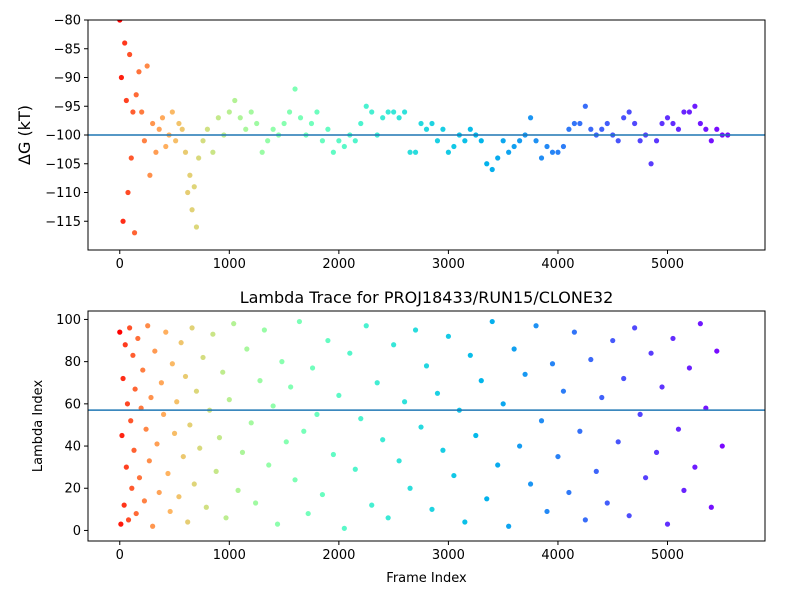 The width and height of the screenshot is (800, 600). Describe the element at coordinates (77, 531) in the screenshot. I see `y-tick-label: 0` at that location.